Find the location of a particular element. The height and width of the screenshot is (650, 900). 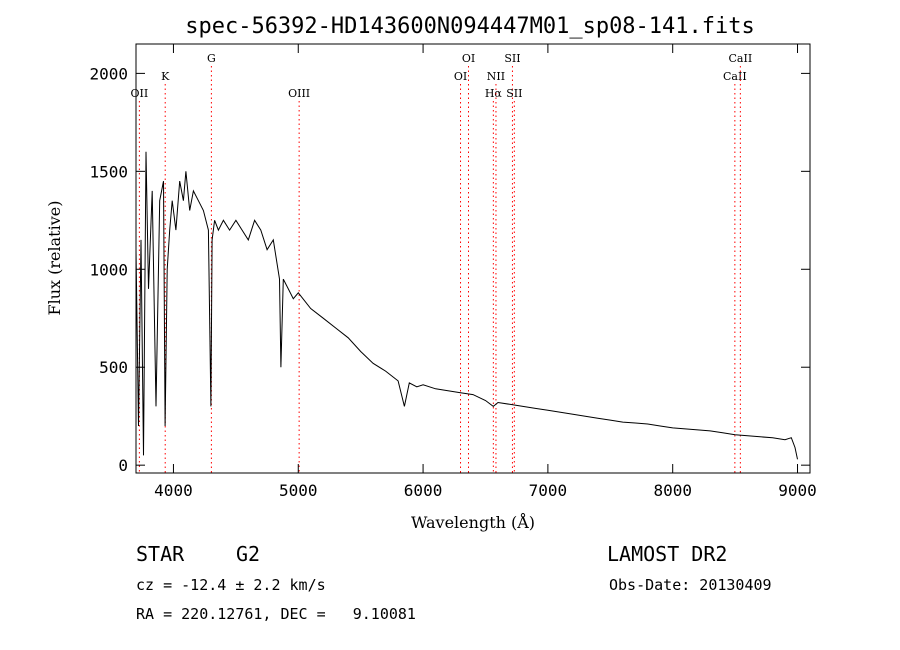

line-marker-label: G is located at coordinates (211, 58).